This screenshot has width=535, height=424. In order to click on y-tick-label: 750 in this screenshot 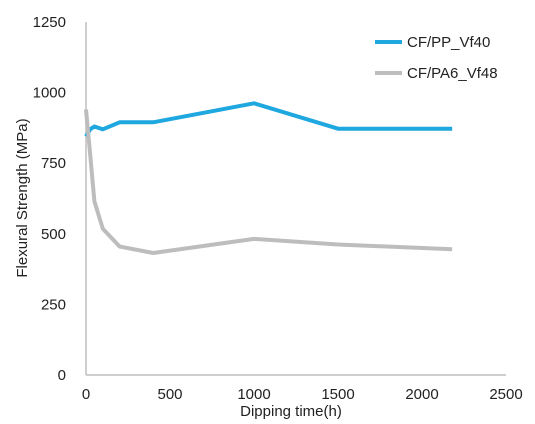, I will do `click(53, 163)`.